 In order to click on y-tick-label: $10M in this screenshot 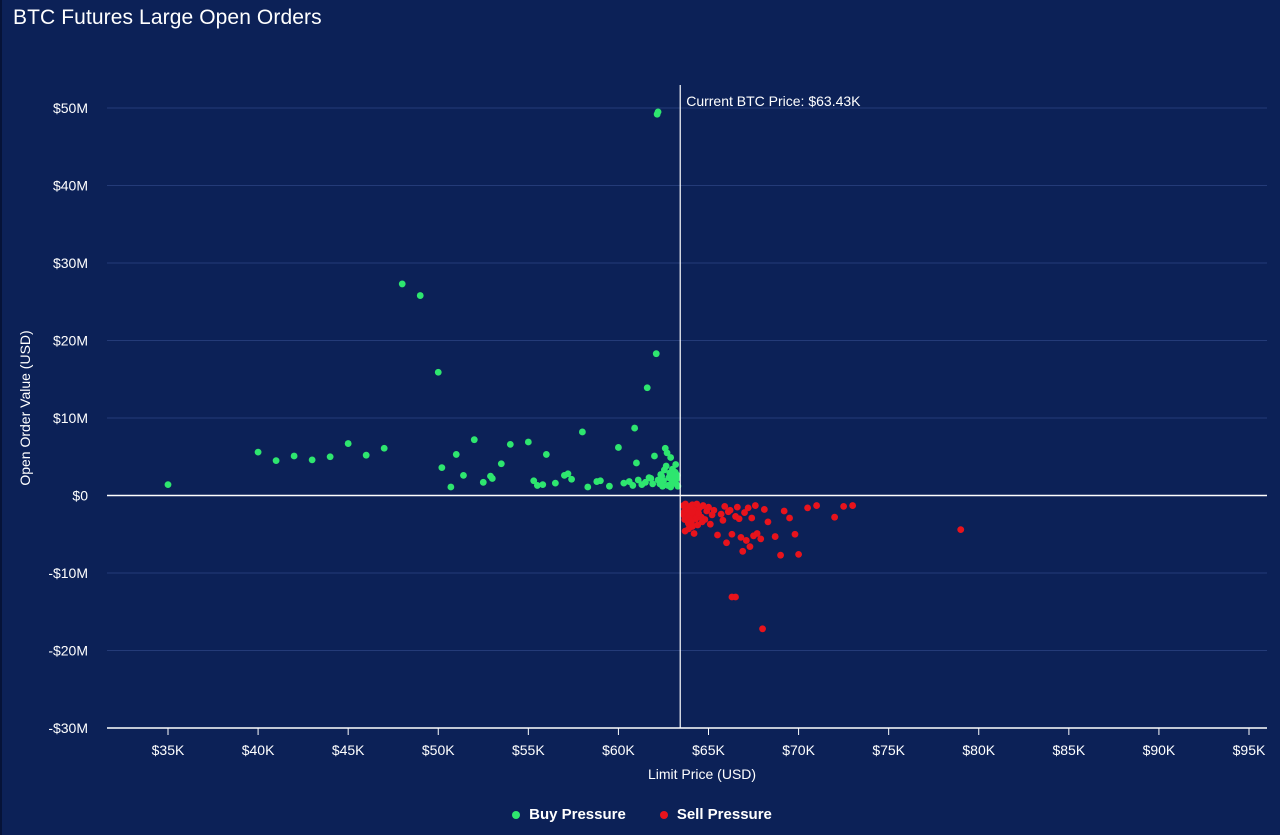, I will do `click(70, 418)`.